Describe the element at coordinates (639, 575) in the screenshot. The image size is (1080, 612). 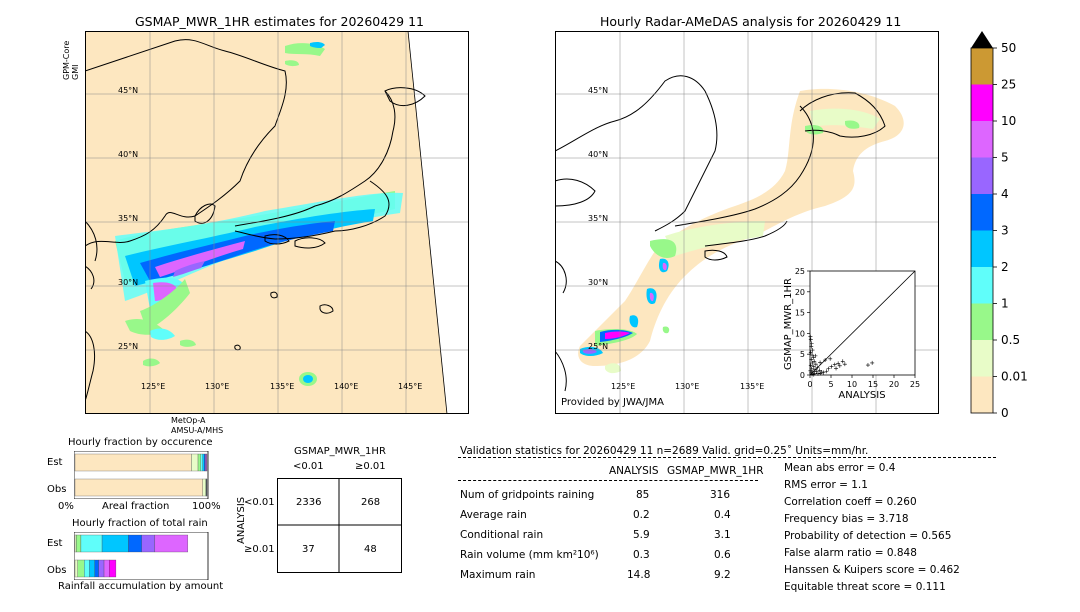
I see `validation-row-analysis: 14.8` at that location.